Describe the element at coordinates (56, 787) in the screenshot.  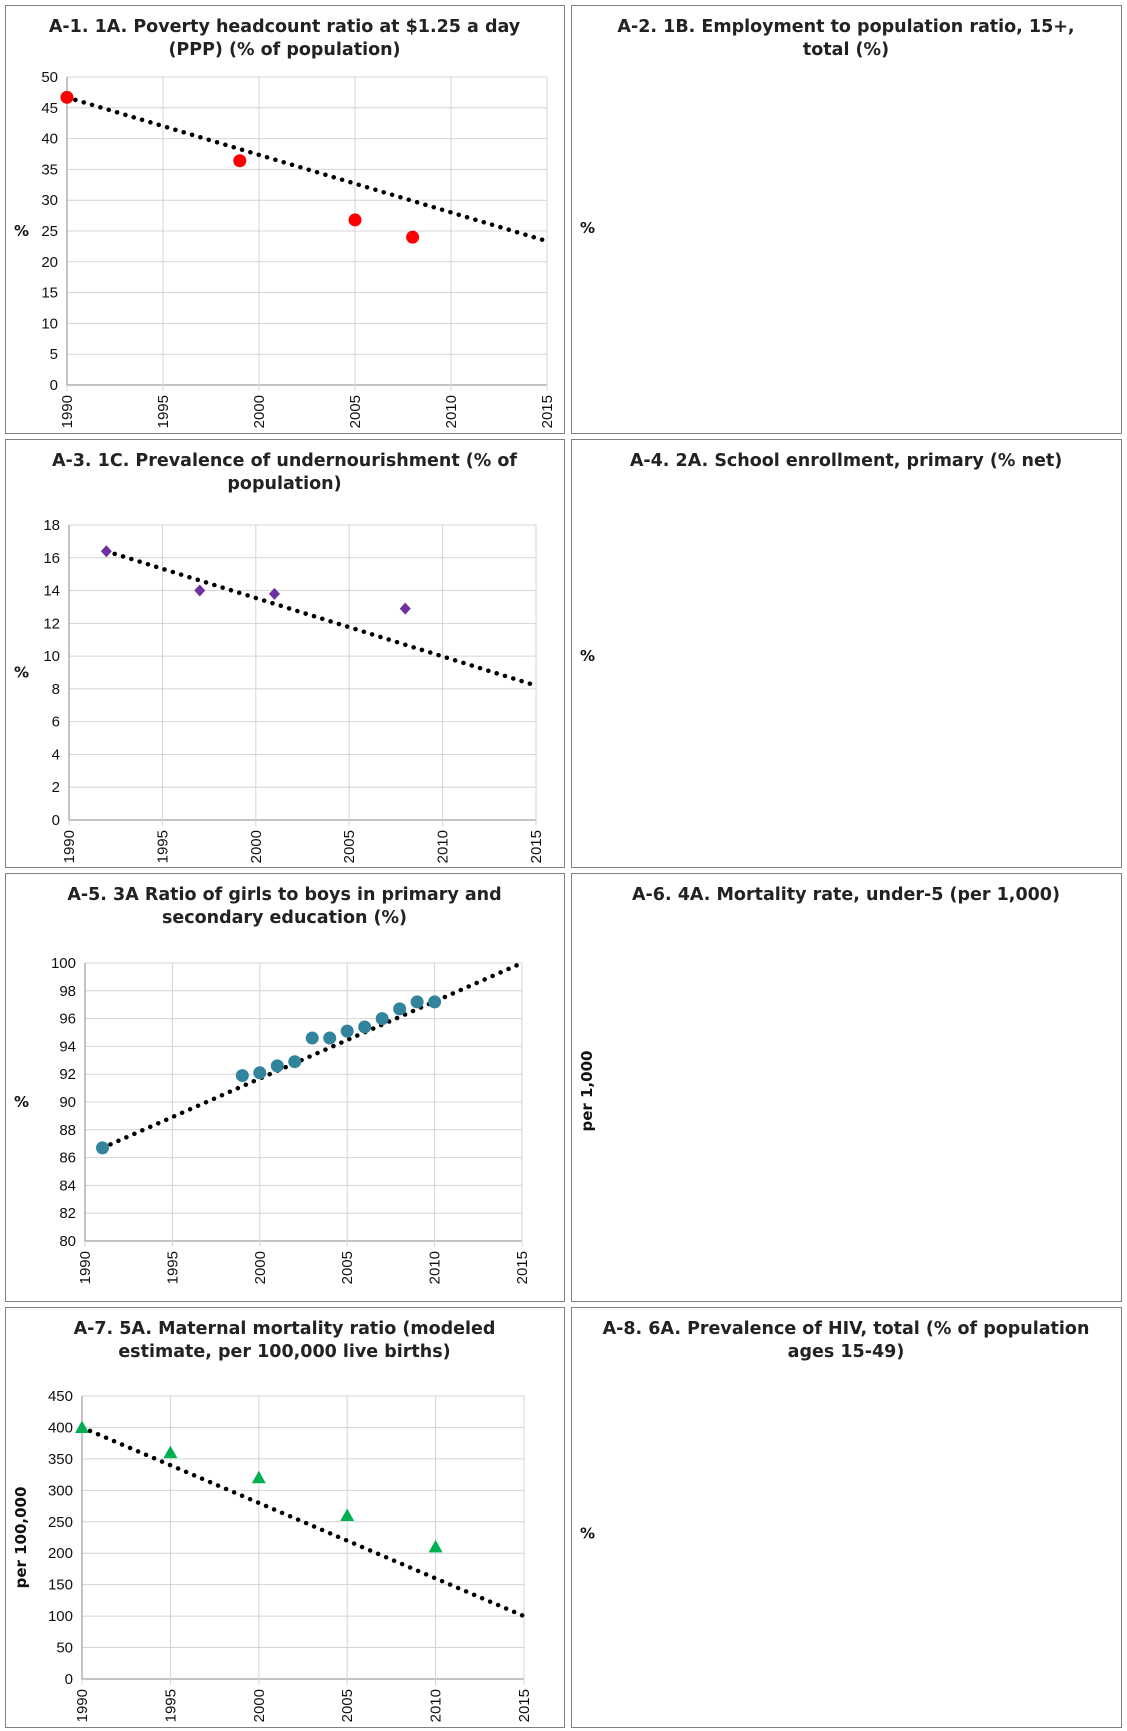
I see `y-tick-label: 2` at that location.